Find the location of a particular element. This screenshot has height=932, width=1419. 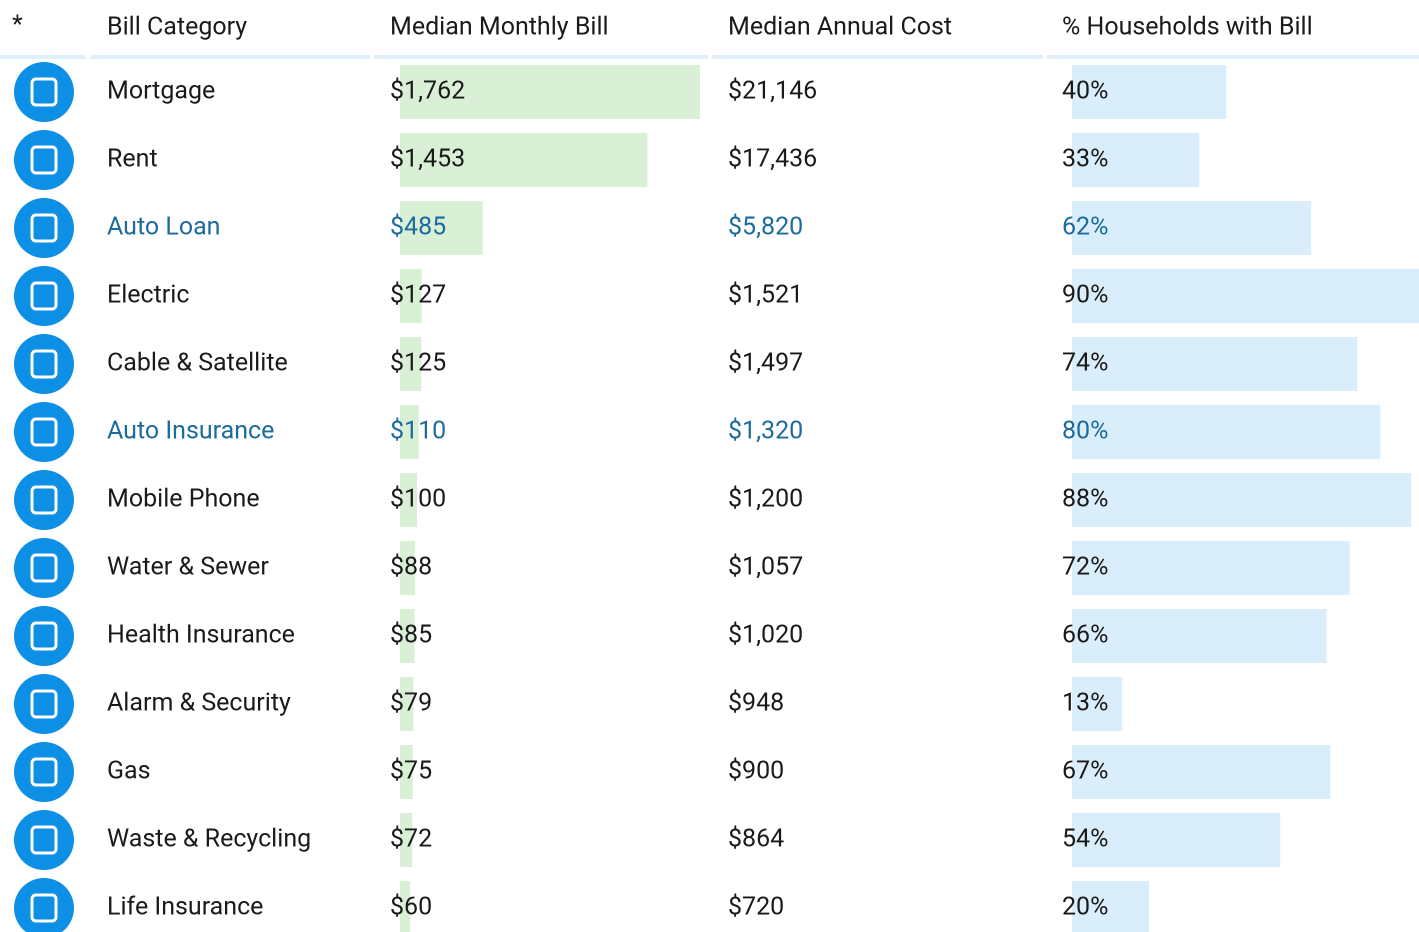

annual-cell: $21,146 is located at coordinates (772, 91).